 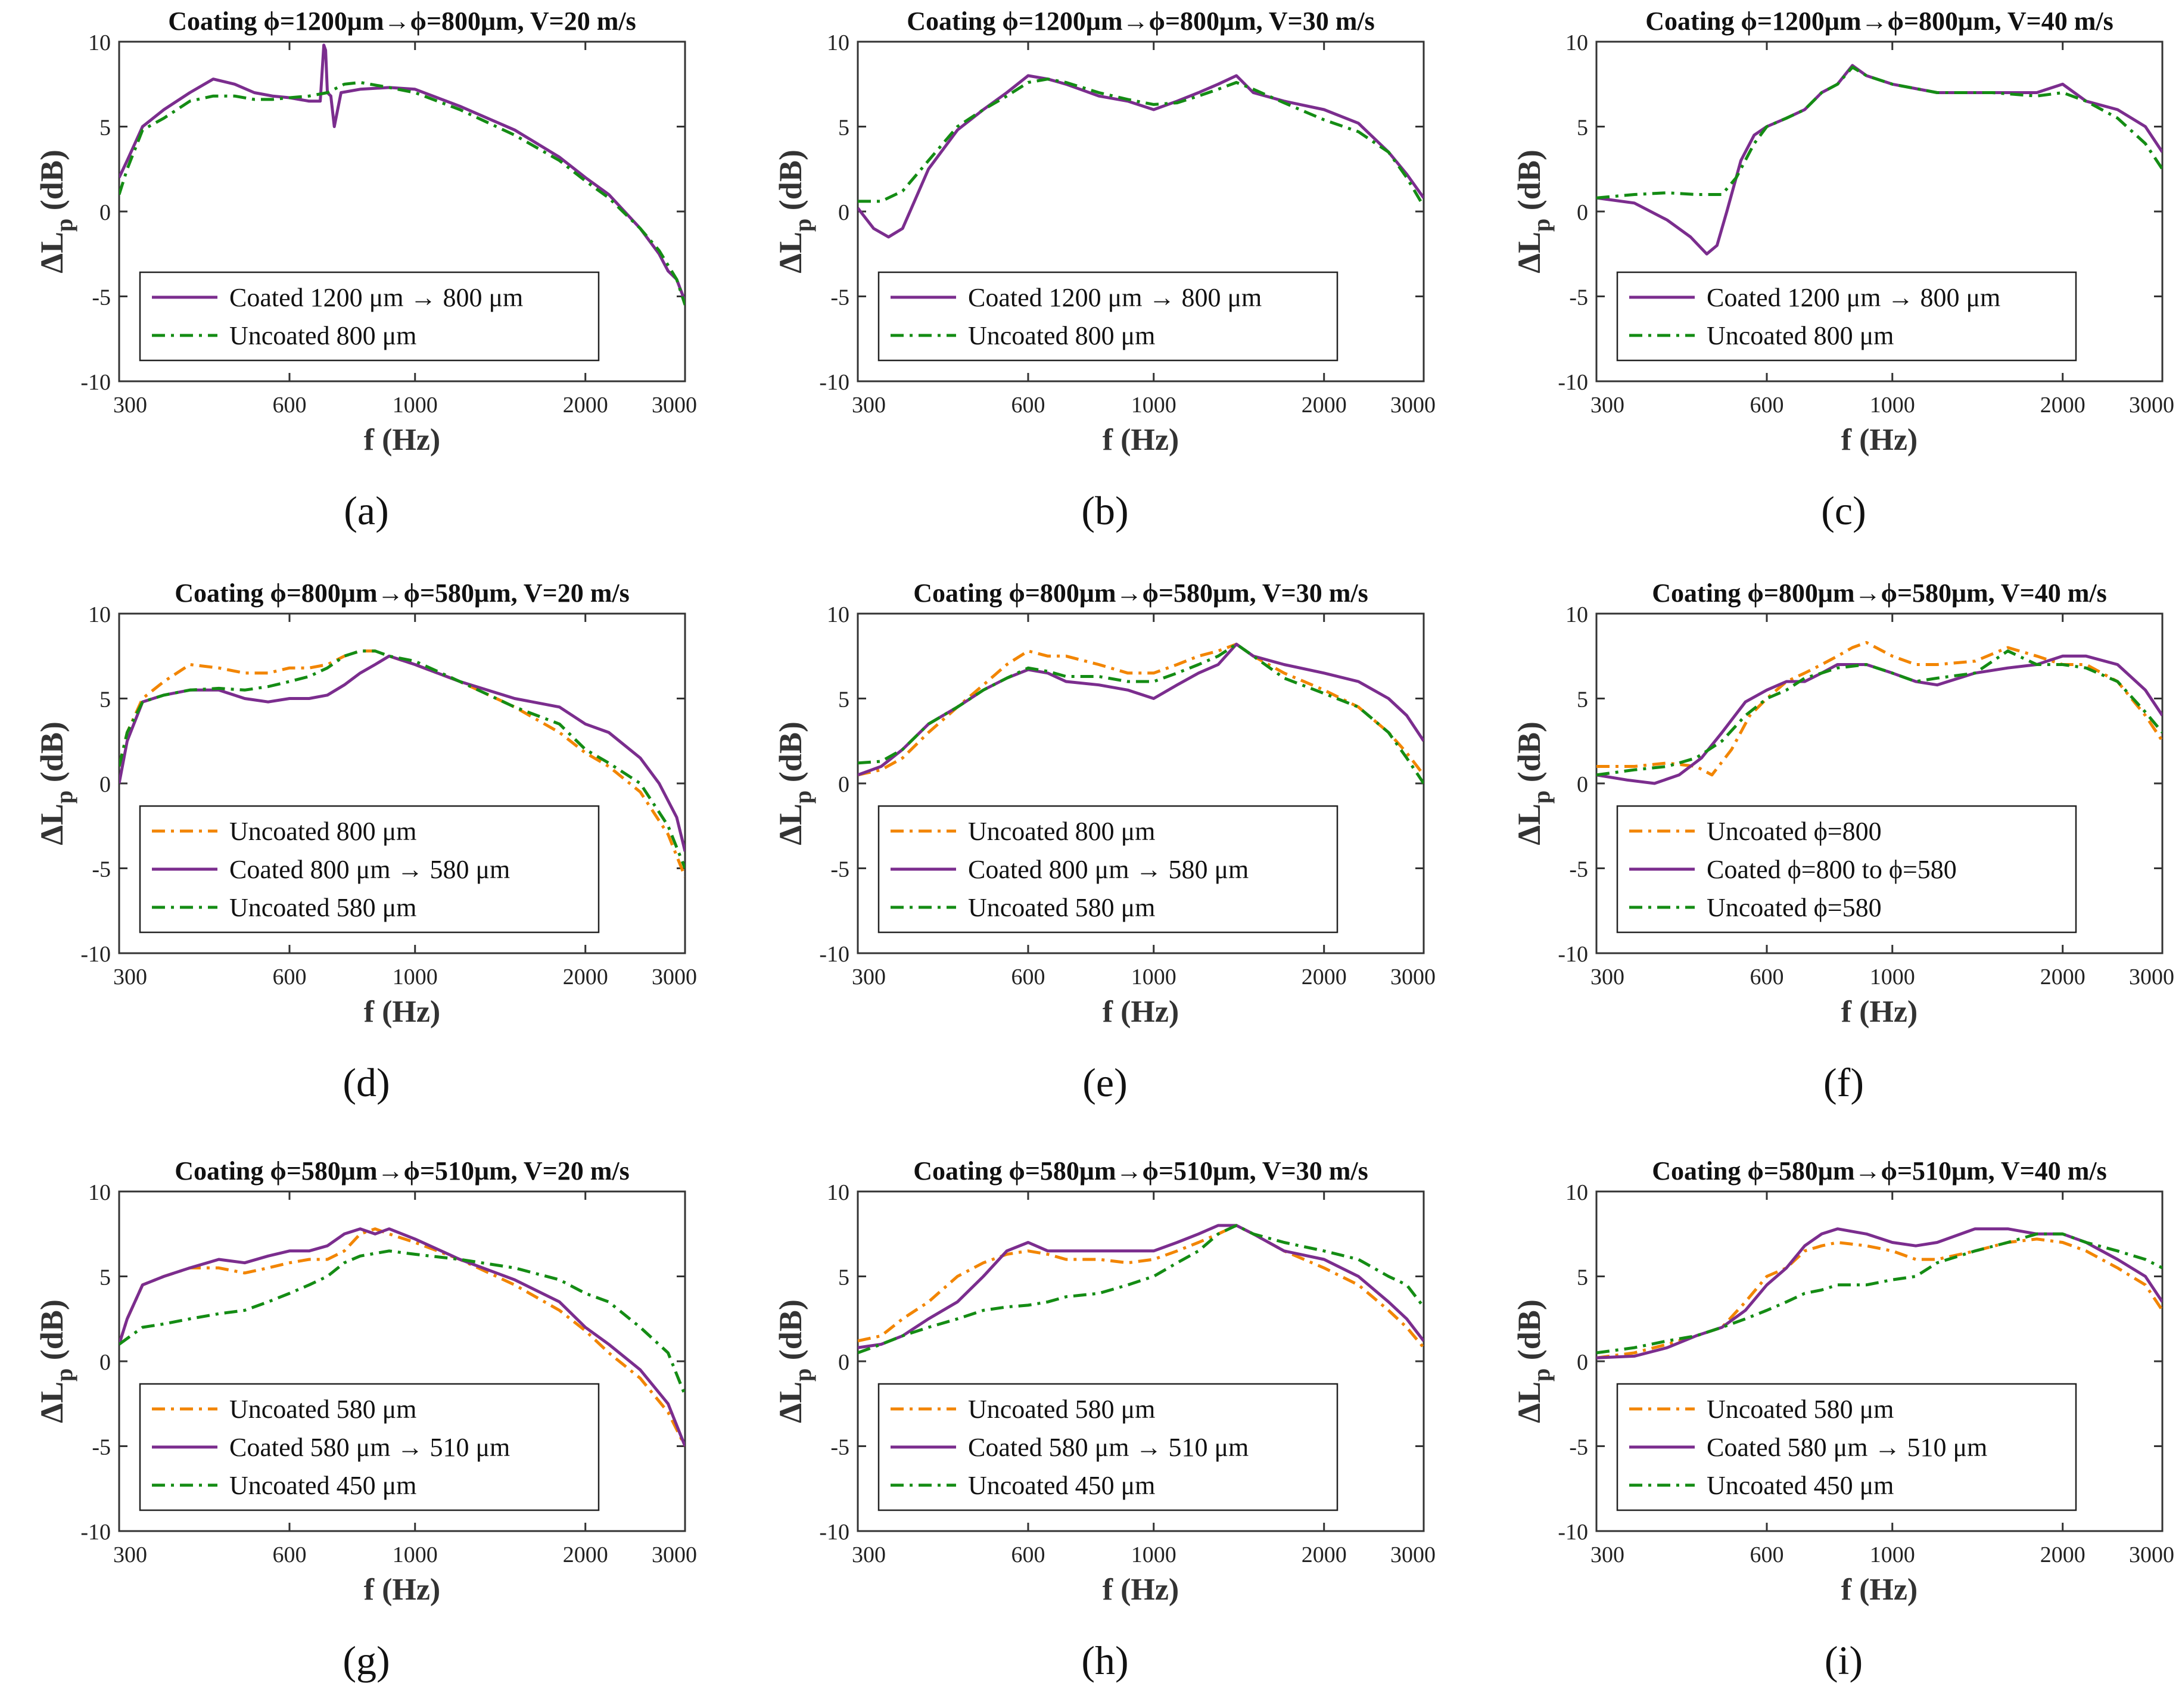 I want to click on legend-label-0: Uncoated 800 μm, so click(x=322, y=831).